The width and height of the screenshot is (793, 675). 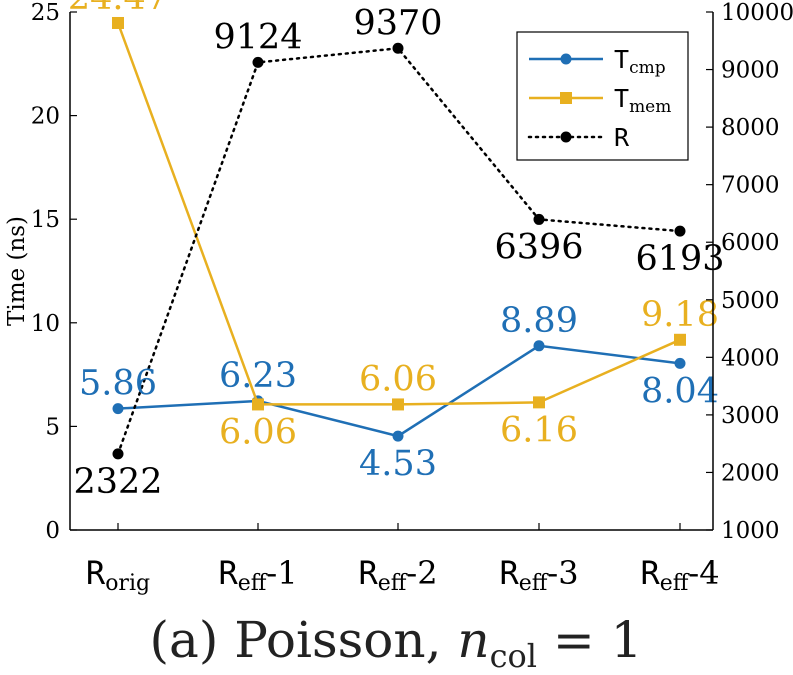 I want to click on series-0-label-1: 6.23, so click(x=258, y=376).